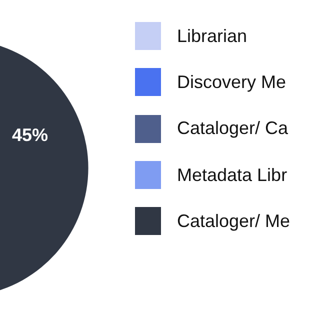 Image resolution: width=321 pixels, height=321 pixels. What do you see at coordinates (212, 36) in the screenshot?
I see `legend-label: Librarian` at bounding box center [212, 36].